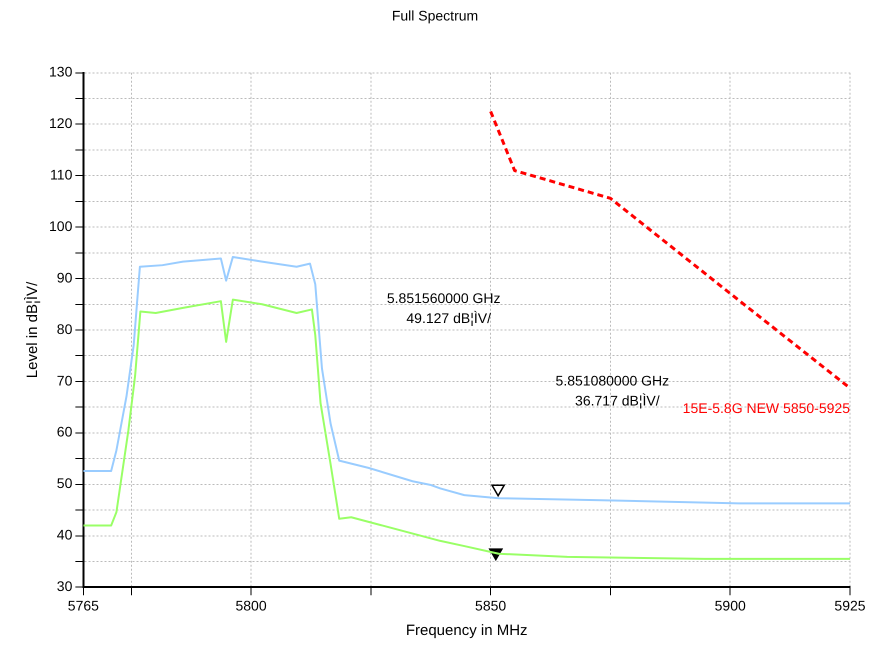 Image resolution: width=878 pixels, height=648 pixels. I want to click on y-axis-title: Level in dB¦ÌV/, so click(32, 329).